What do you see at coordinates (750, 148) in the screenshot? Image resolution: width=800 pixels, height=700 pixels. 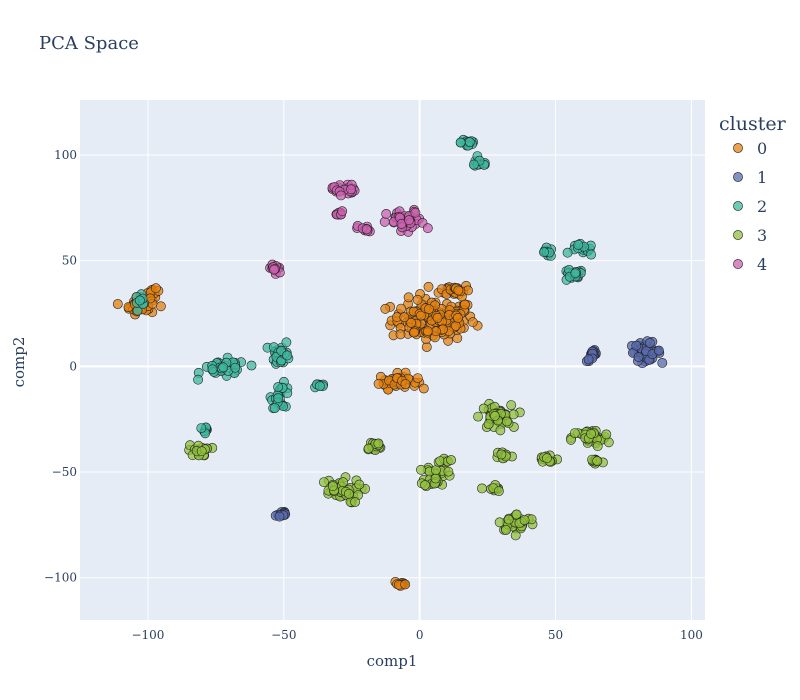 I see `legend-item-0: 0` at bounding box center [750, 148].